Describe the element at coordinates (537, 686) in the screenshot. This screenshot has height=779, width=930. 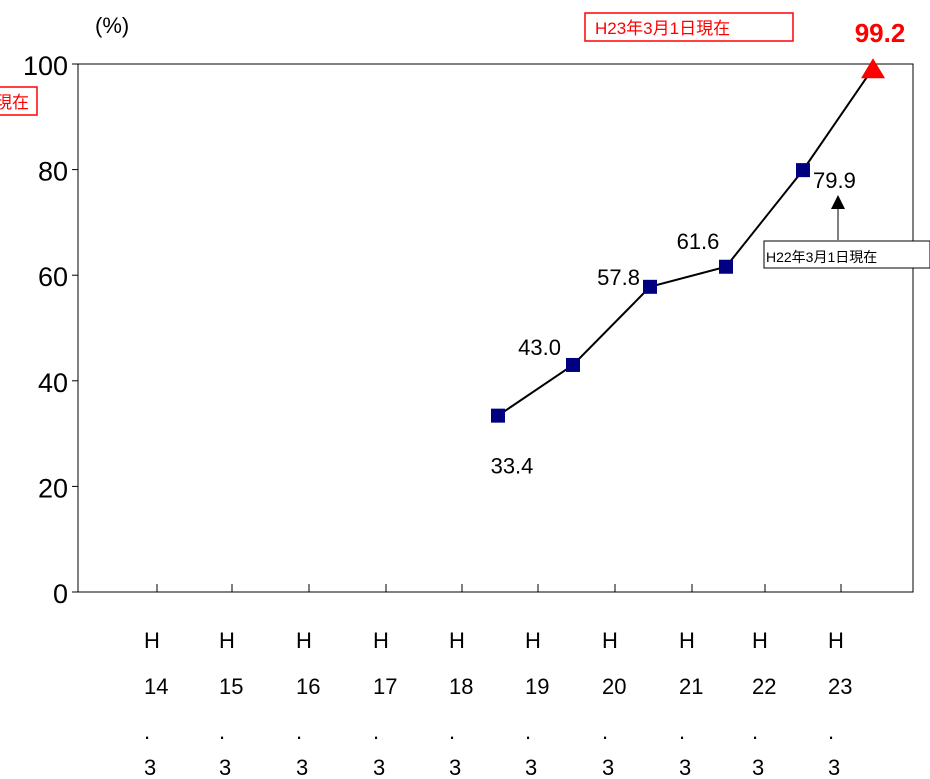
I see `x-tick-label-year: 19` at that location.